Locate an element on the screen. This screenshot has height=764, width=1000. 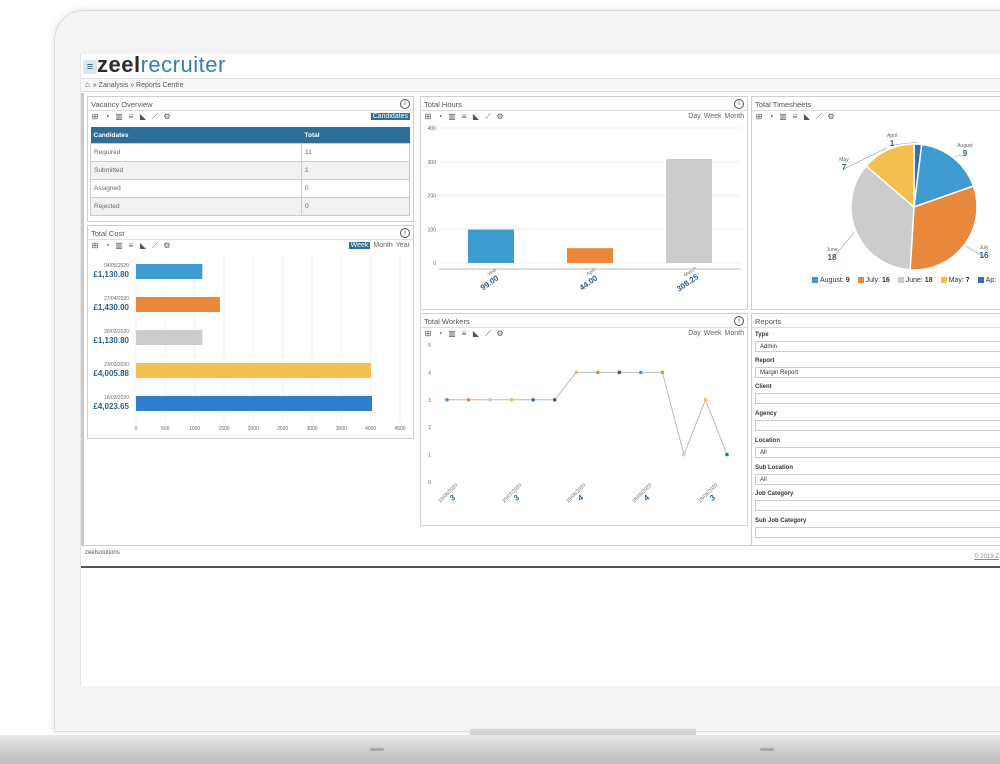
table-row: Required 11 is located at coordinates (250, 152).